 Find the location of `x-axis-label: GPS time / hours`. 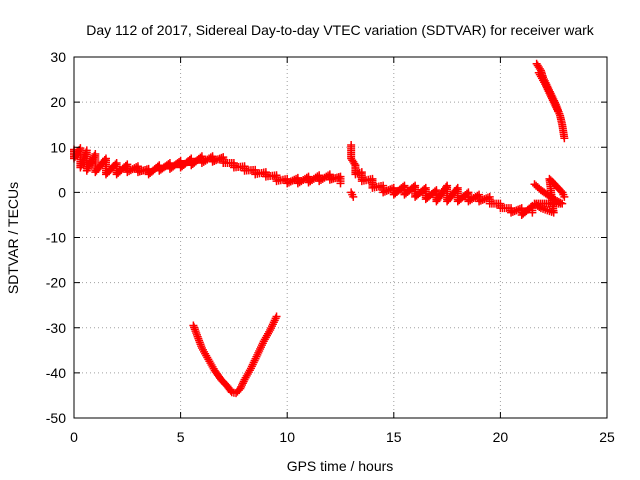

x-axis-label: GPS time / hours is located at coordinates (340, 466).